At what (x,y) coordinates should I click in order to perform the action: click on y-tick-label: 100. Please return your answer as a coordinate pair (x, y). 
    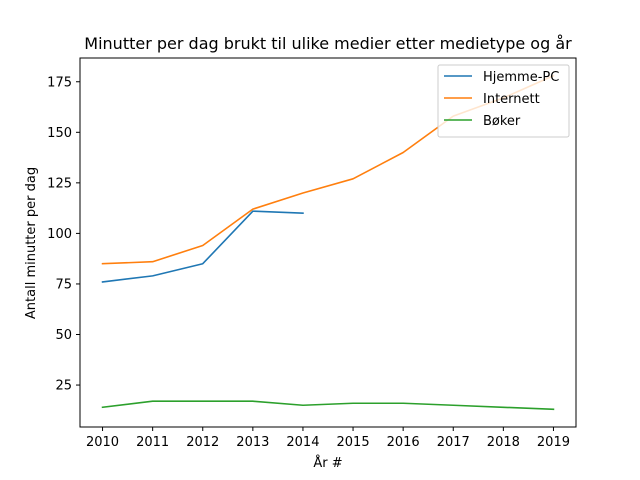
    Looking at the image, I should click on (59, 234).